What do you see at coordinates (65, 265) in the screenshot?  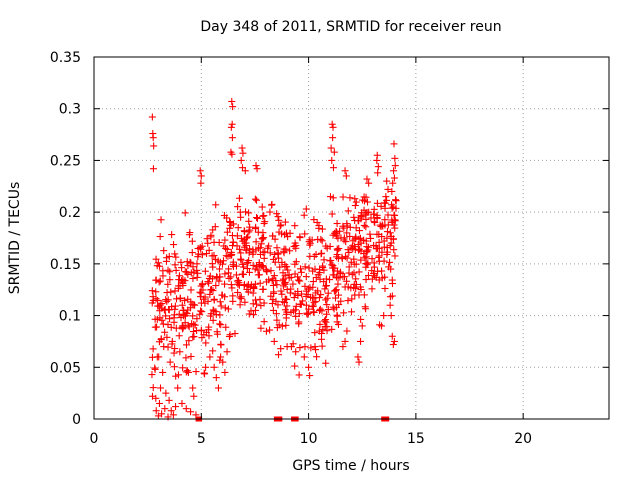 I see `y-tick-label: 0.15` at bounding box center [65, 265].